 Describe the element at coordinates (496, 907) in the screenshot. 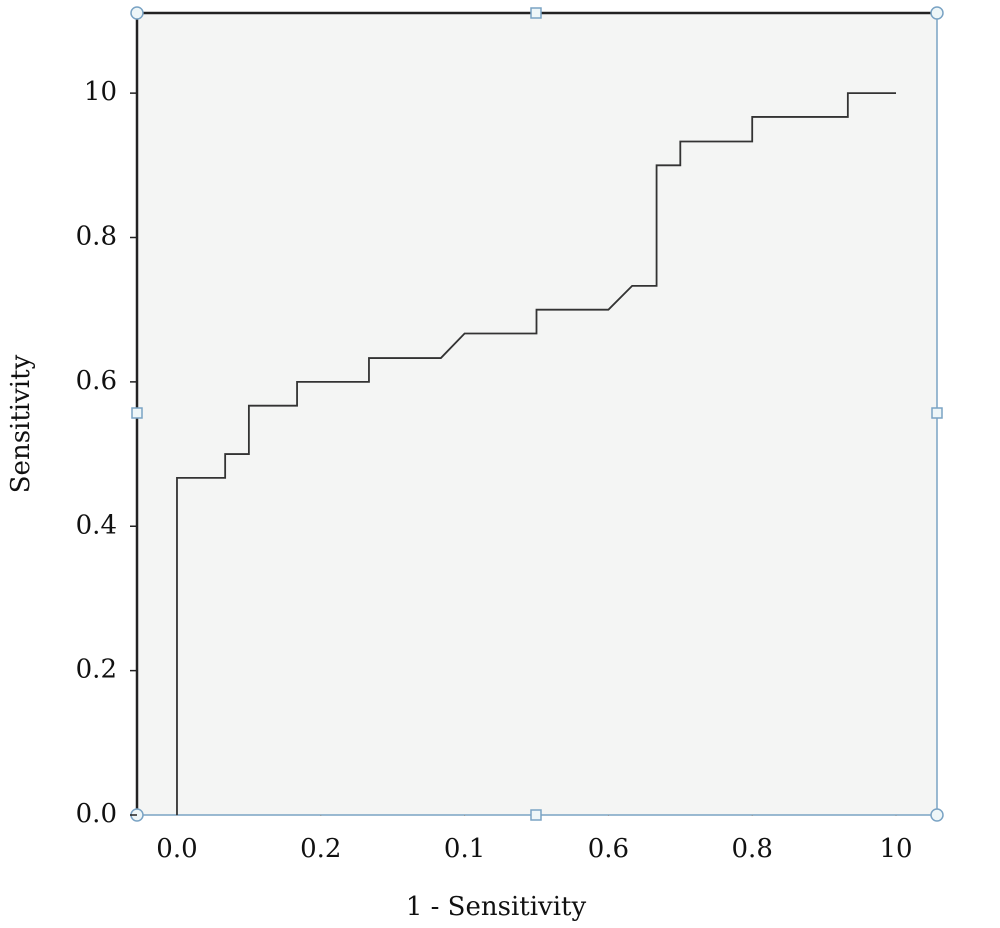

I see `x-axis-label: 1 - Sensitivity` at that location.